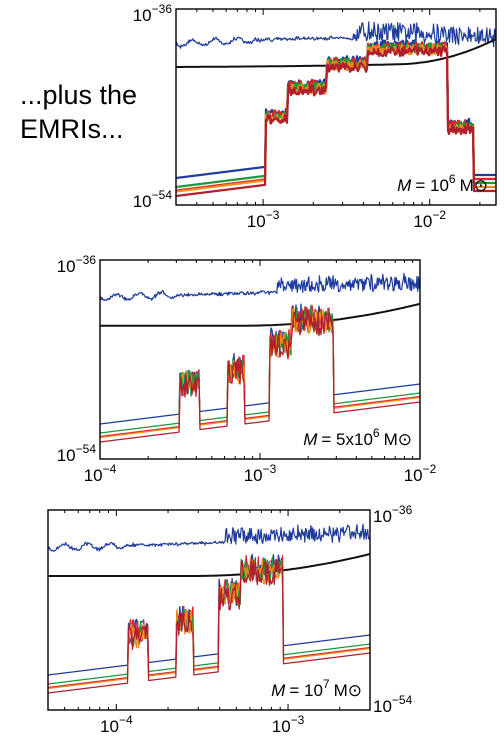 The height and width of the screenshot is (740, 504). What do you see at coordinates (357, 437) in the screenshot?
I see `mass-label: M = 5x106 M⊙` at bounding box center [357, 437].